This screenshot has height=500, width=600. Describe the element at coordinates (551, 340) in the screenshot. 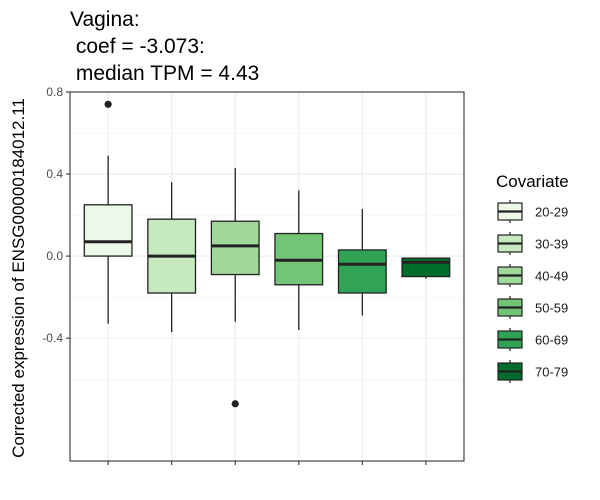

I see `legend-label: 60-69` at that location.